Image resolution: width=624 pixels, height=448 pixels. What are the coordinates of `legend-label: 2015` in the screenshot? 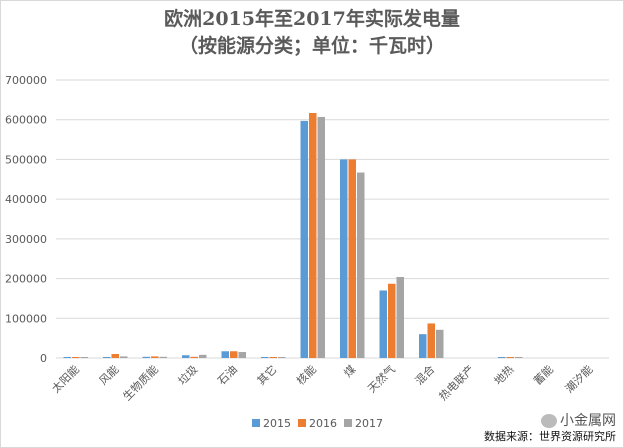 It's located at (277, 423).